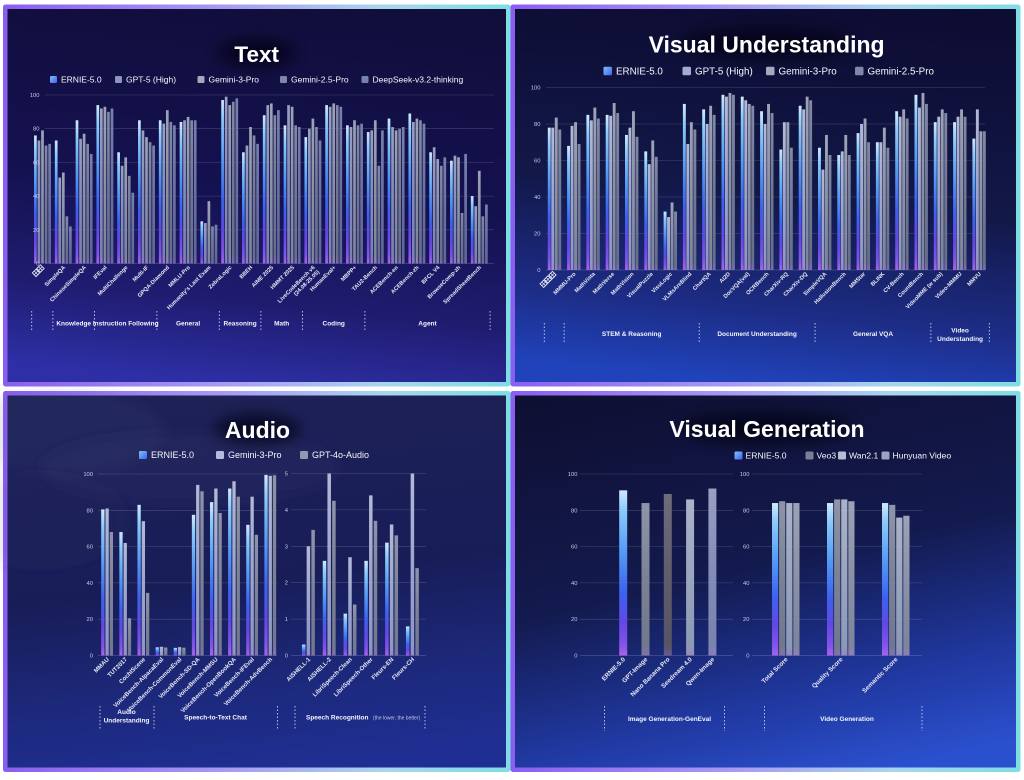 Image resolution: width=1024 pixels, height=780 pixels. What do you see at coordinates (873, 334) in the screenshot?
I see `svg-text: General VQA` at bounding box center [873, 334].